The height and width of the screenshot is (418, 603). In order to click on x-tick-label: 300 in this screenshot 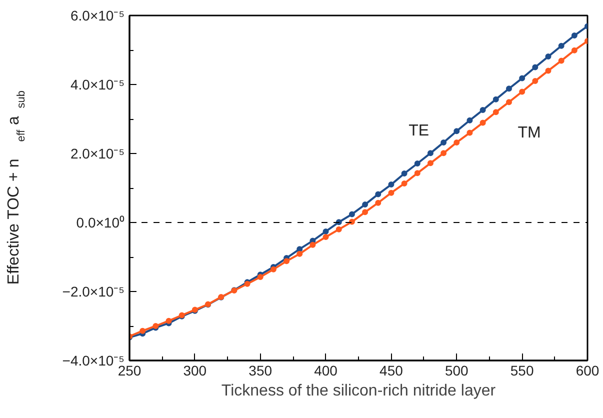, I will do `click(195, 370)`.